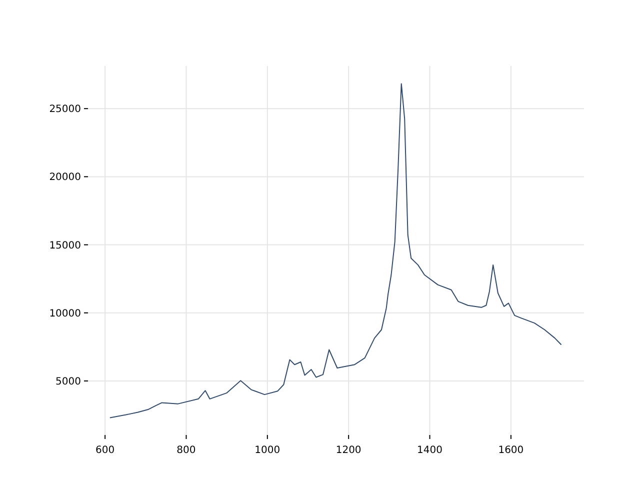 This screenshot has width=640, height=480. I want to click on x-tick-label: 1000, so click(267, 450).